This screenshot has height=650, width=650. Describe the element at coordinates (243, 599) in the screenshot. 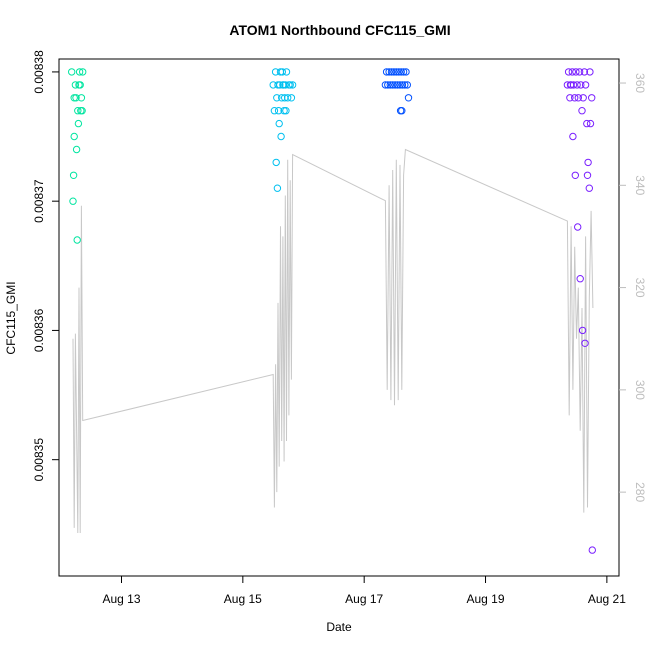

I see `x-tick-label: Aug 15` at that location.